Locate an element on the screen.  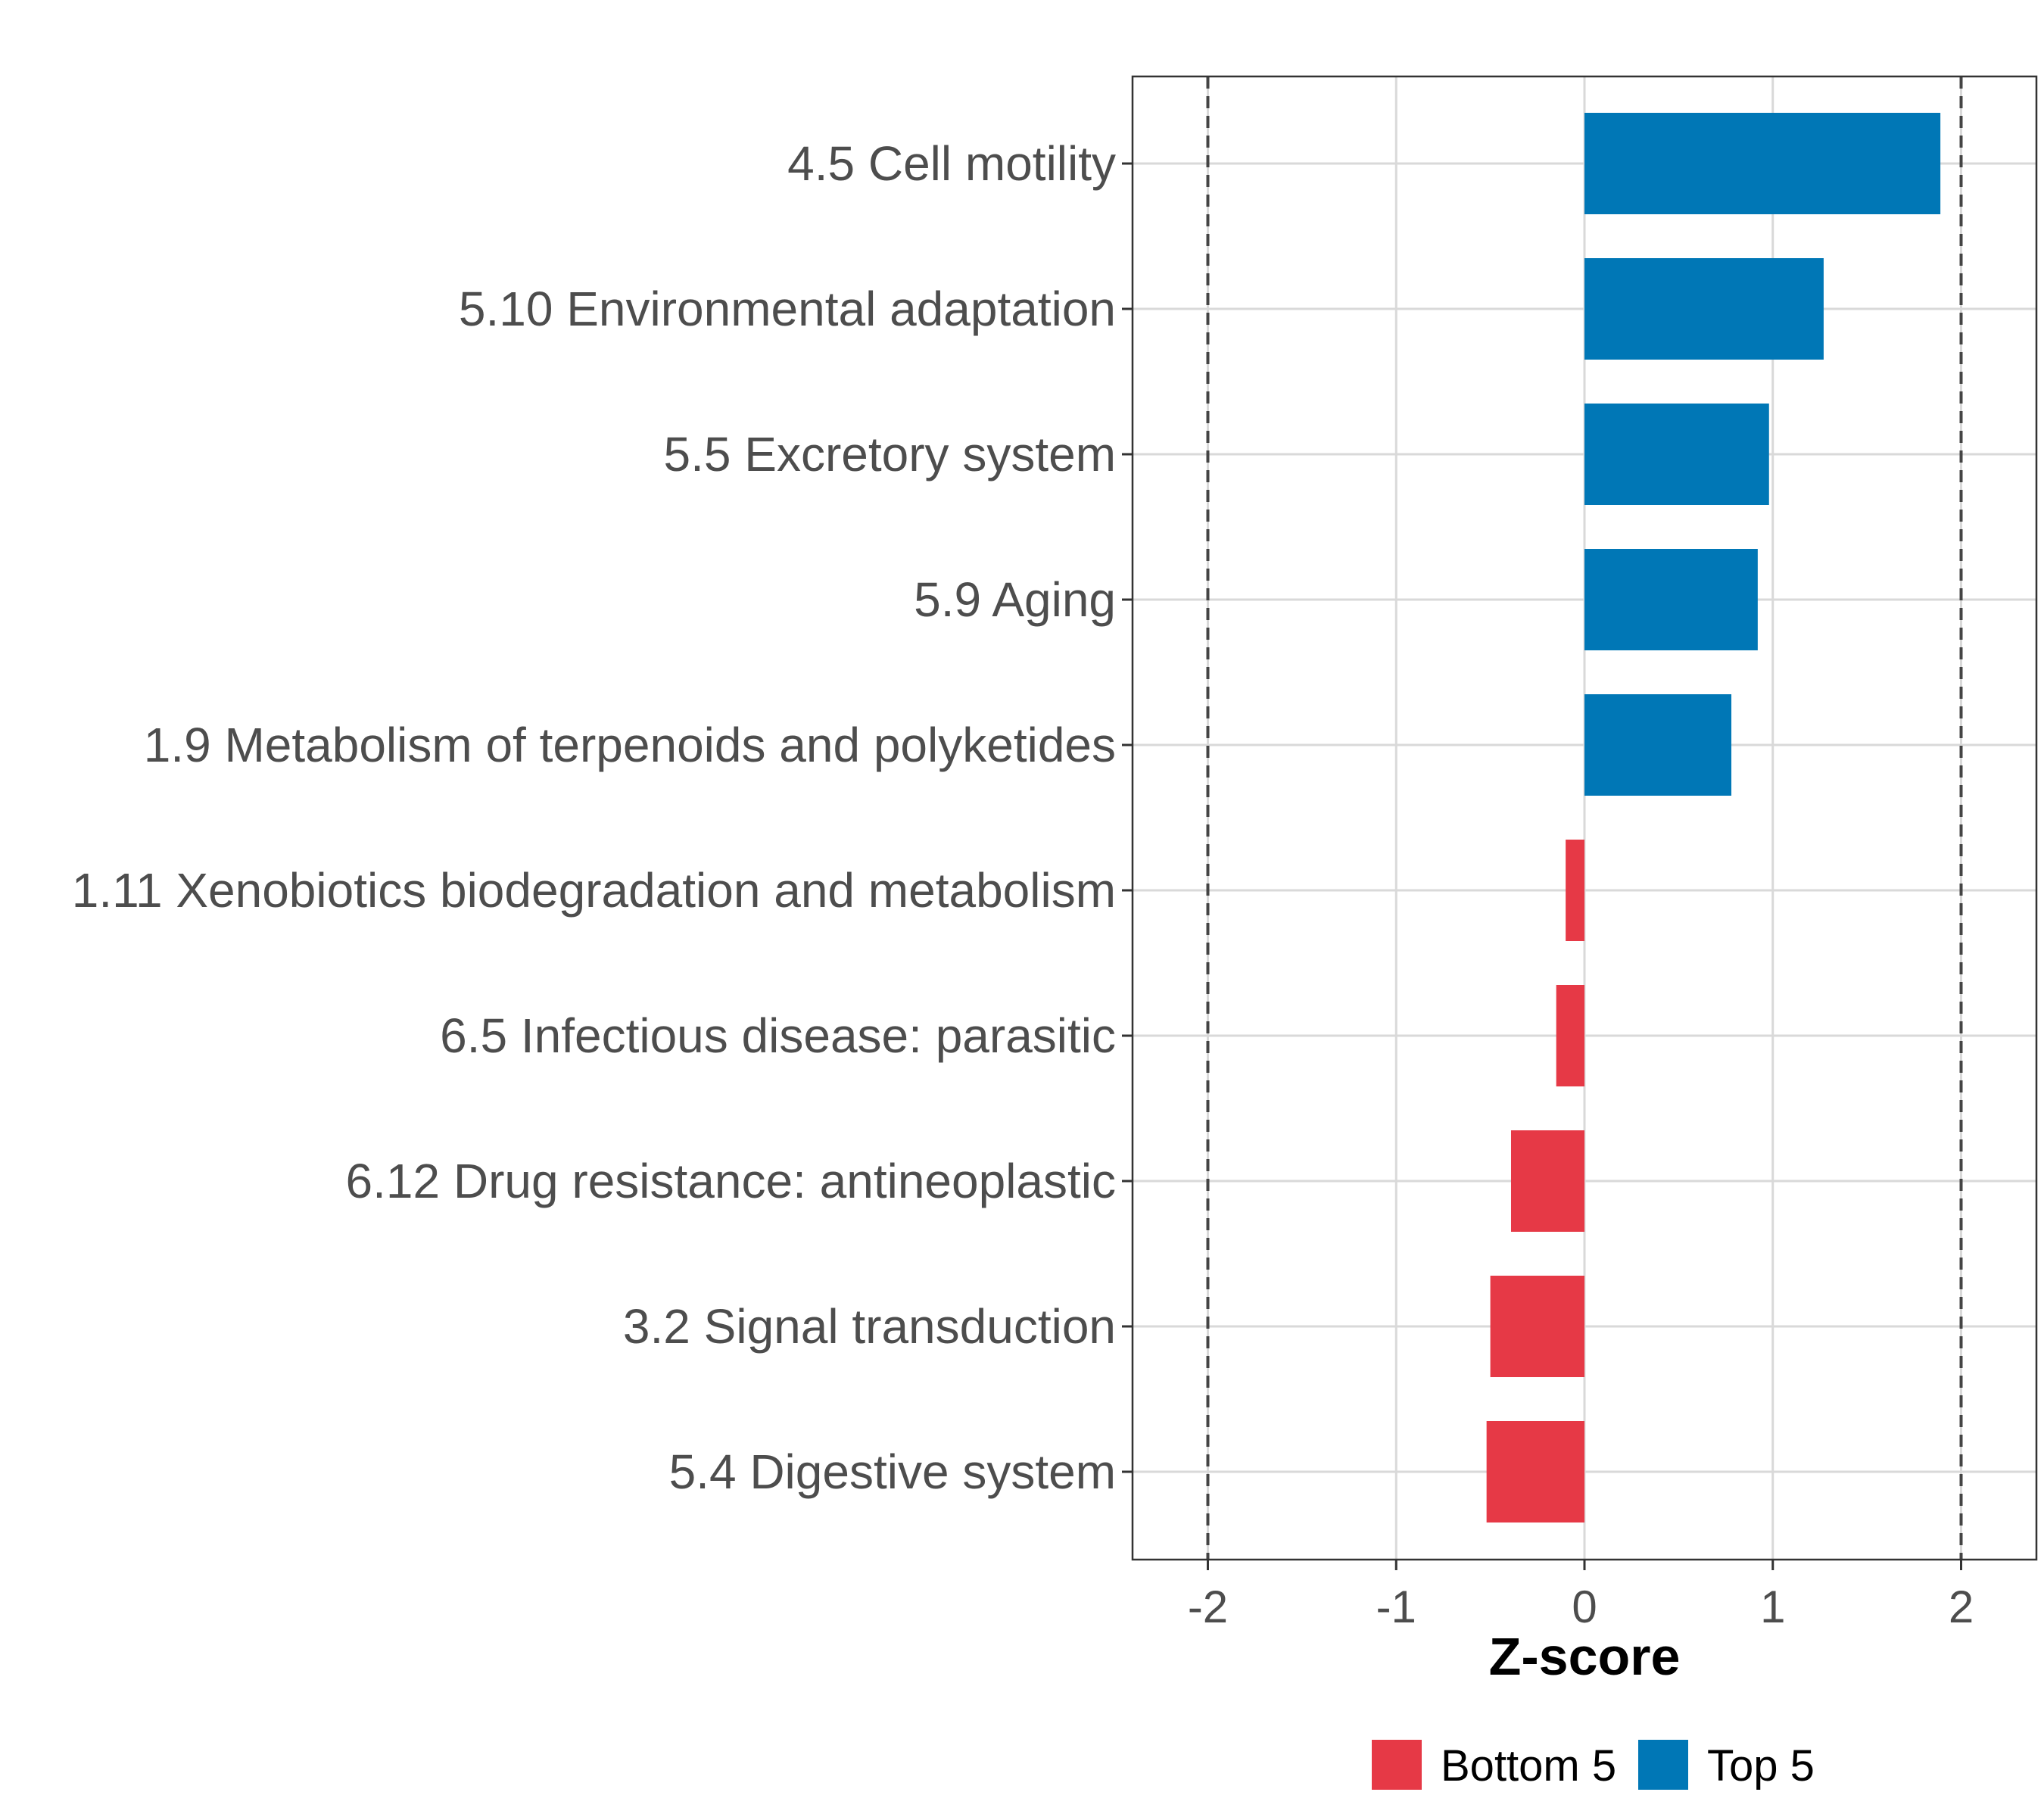
y-tick-label: 4.5 Cell motility is located at coordinates (951, 163).